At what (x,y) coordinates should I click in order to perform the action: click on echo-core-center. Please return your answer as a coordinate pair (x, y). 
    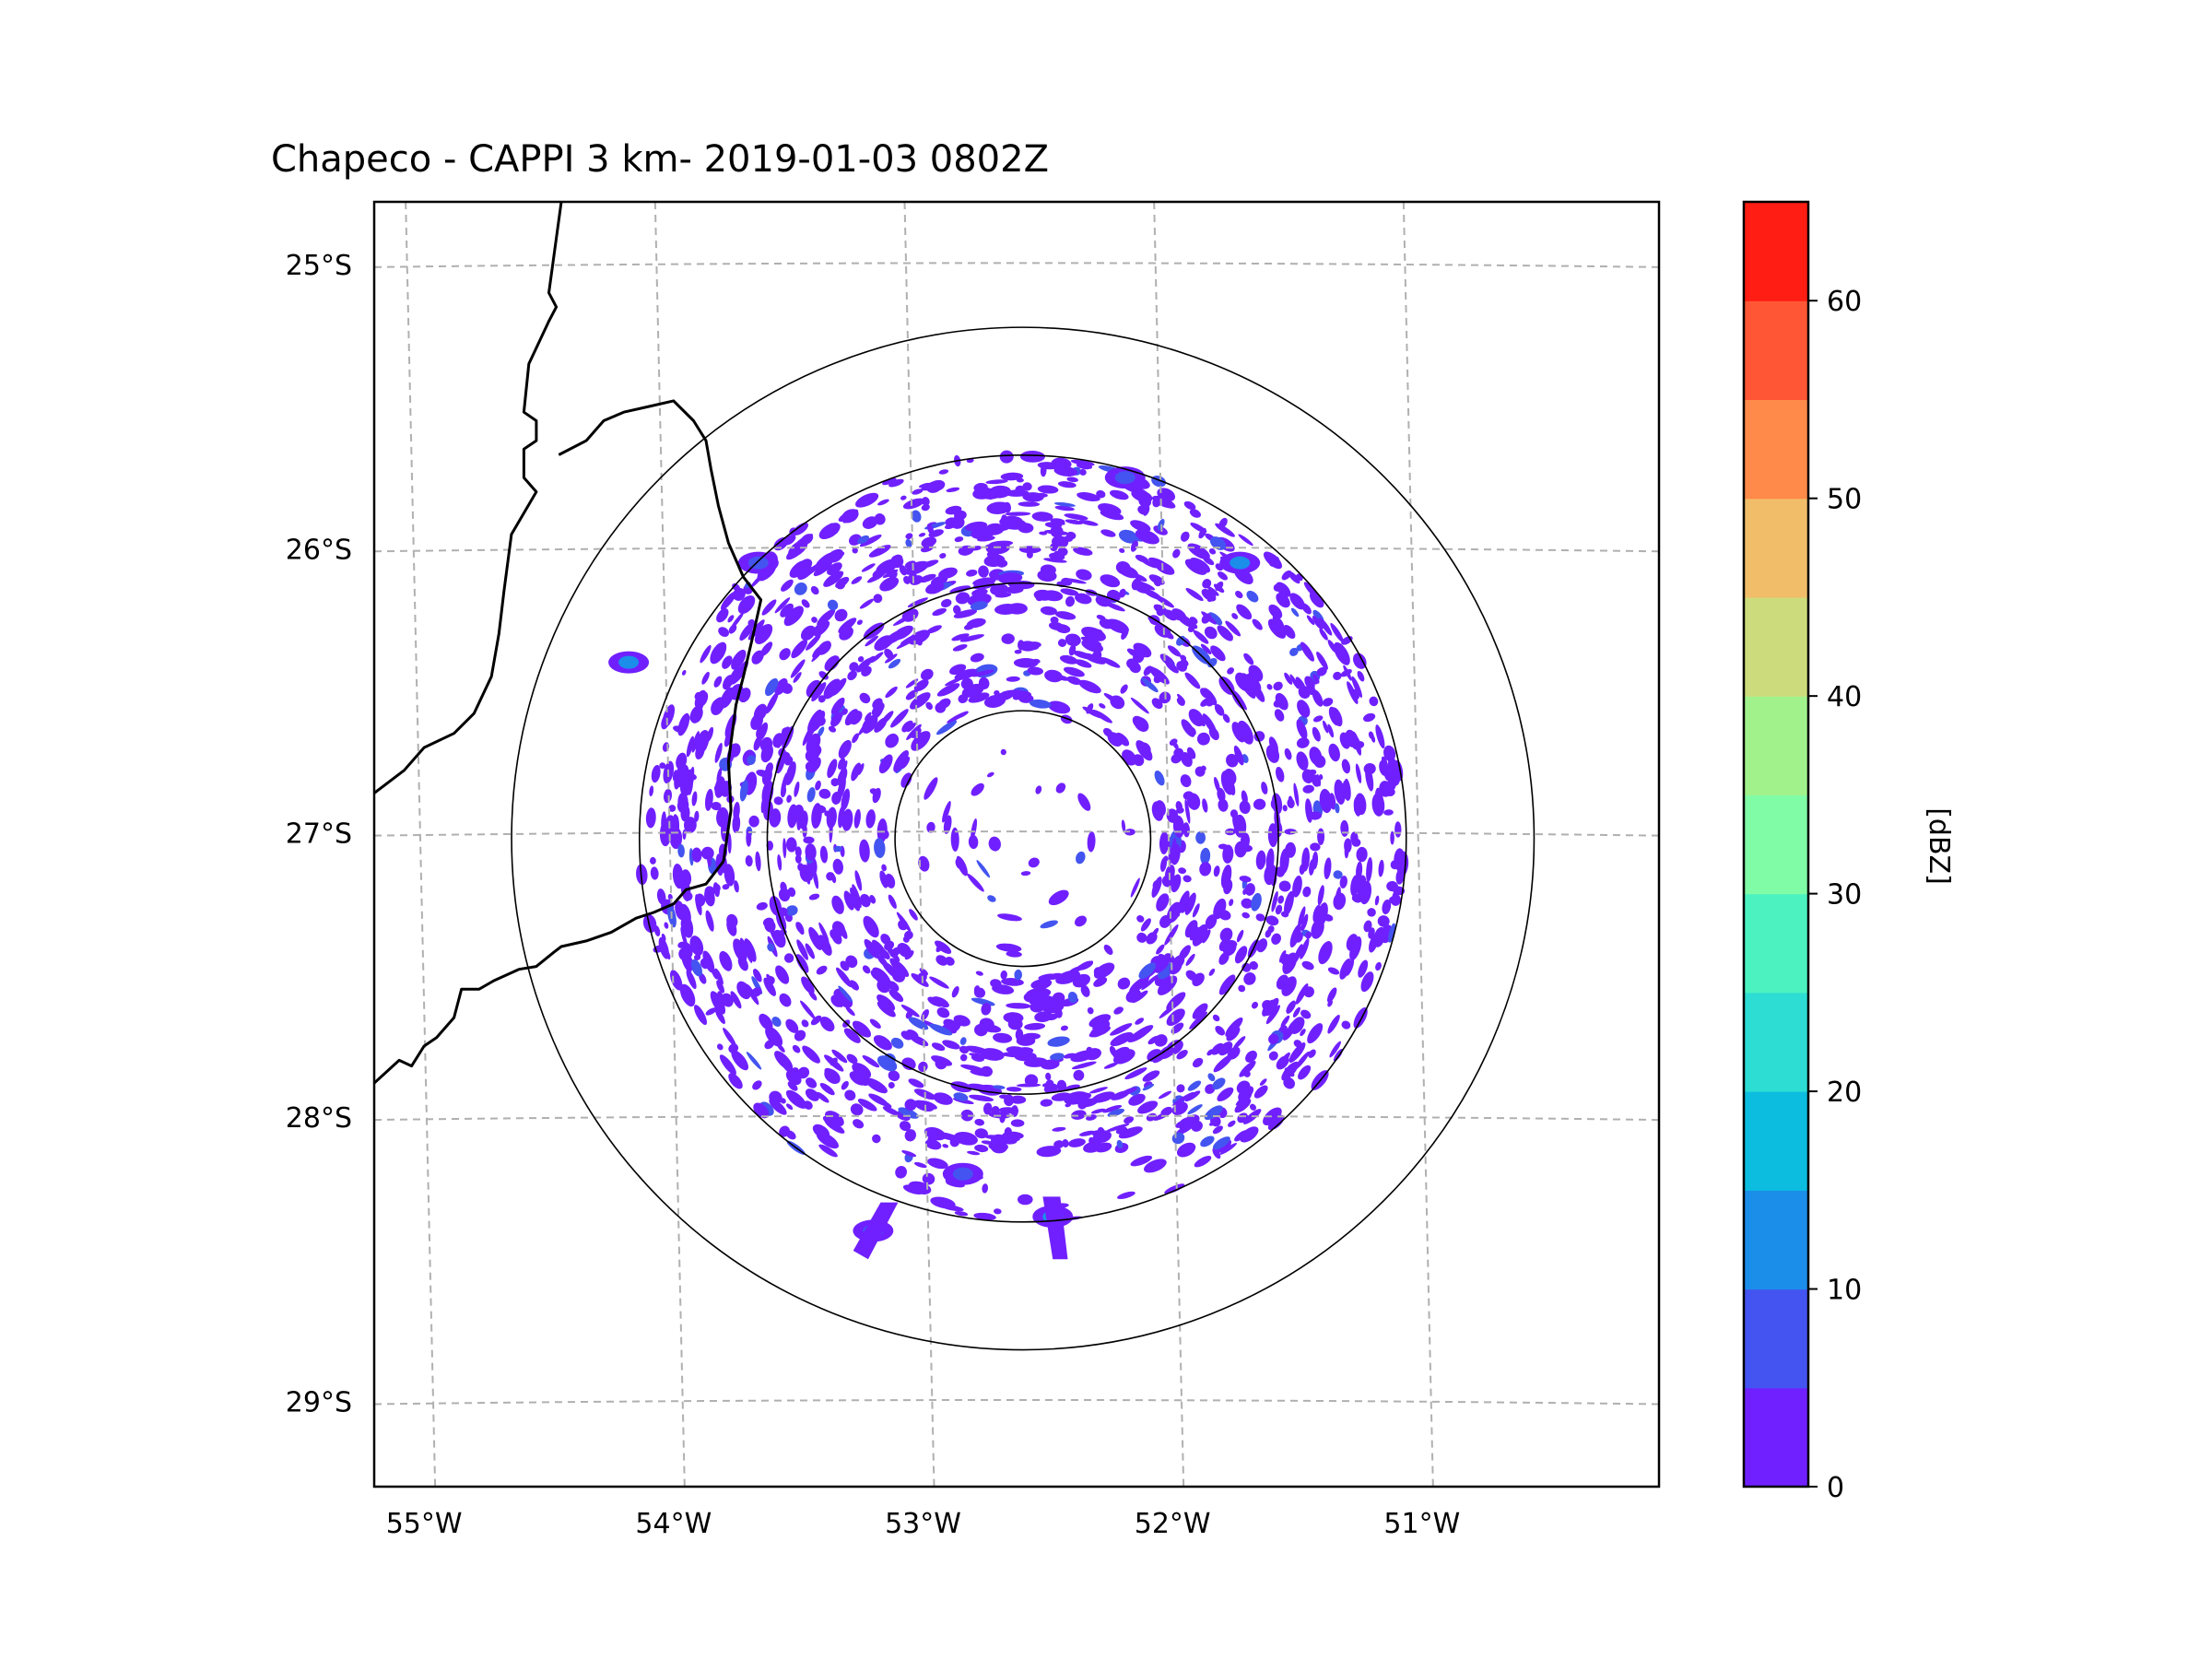
    Looking at the image, I should click on (1240, 563).